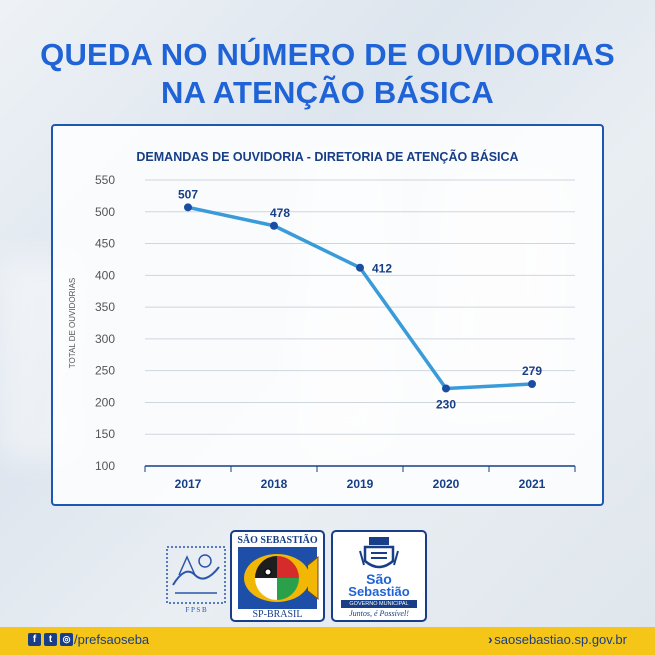 This screenshot has height=655, width=655. What do you see at coordinates (382, 269) in the screenshot?
I see `data-label: 412` at bounding box center [382, 269].